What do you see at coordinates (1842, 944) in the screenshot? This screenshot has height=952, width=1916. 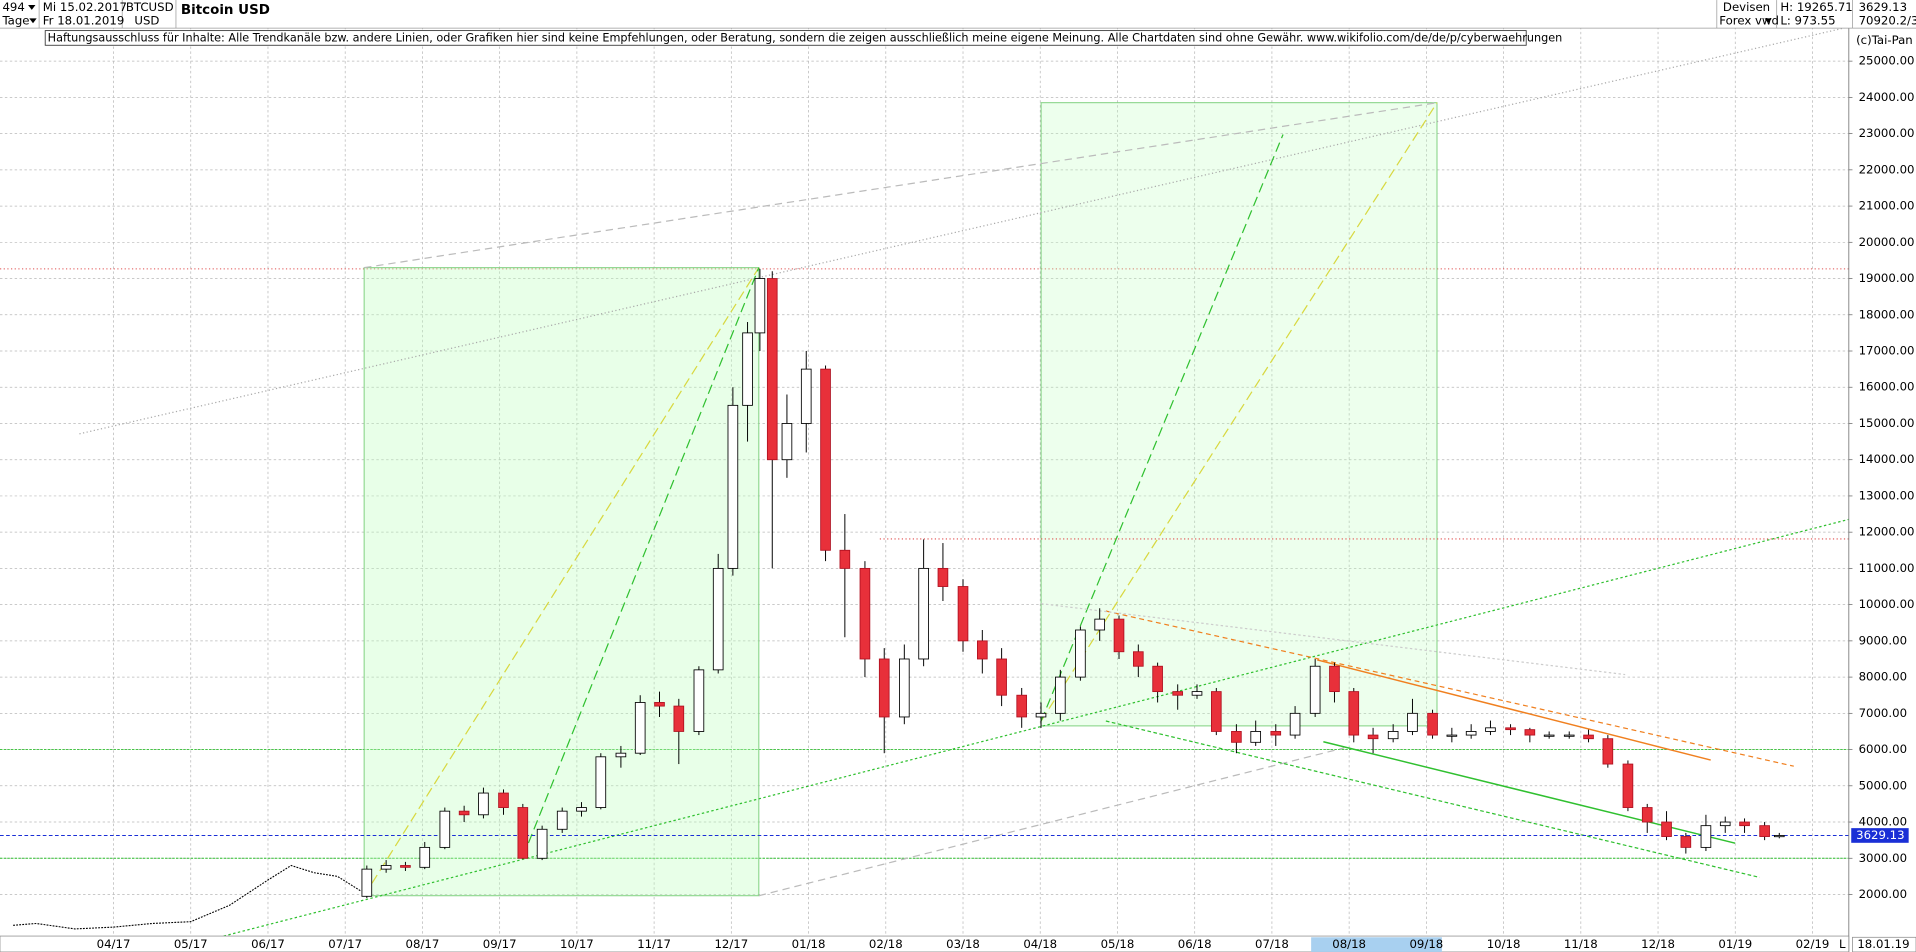 I see `mode: L` at bounding box center [1842, 944].